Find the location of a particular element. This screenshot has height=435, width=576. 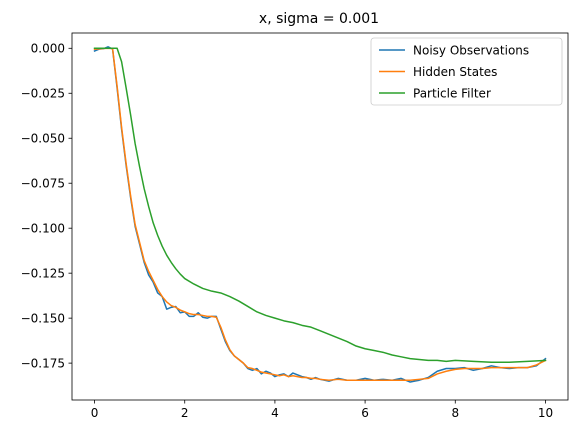

y-tick-label: −0.150 is located at coordinates (43, 318).